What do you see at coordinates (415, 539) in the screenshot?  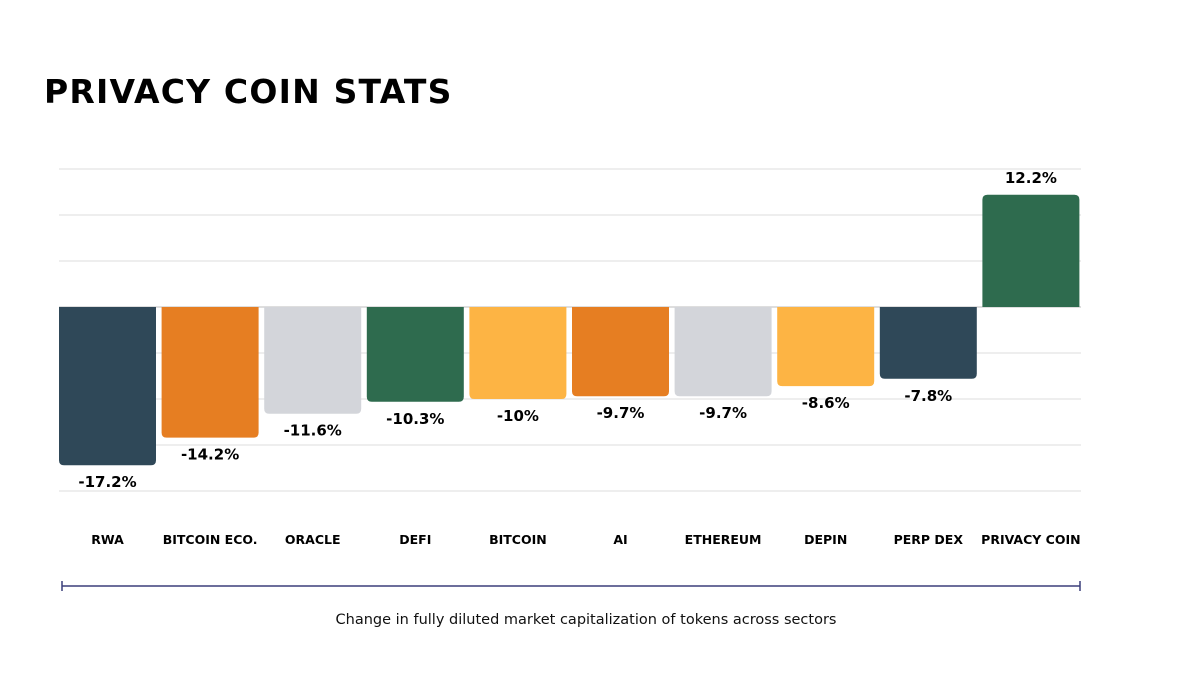 I see `category-label: DEFI` at bounding box center [415, 539].